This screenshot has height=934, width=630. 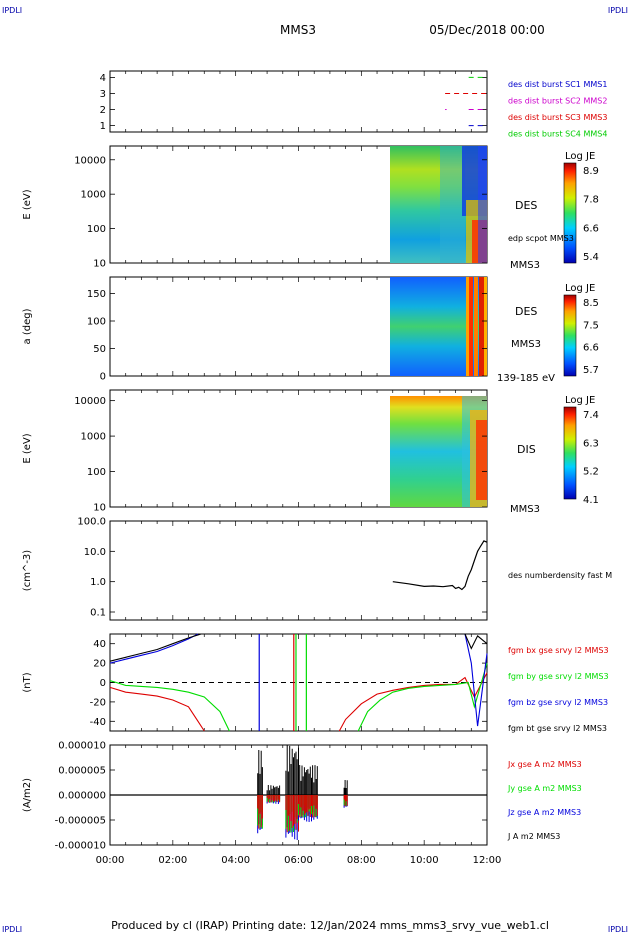 What do you see at coordinates (618, 10) in the screenshot?
I see `corner-label-right: IPDLI` at bounding box center [618, 10].